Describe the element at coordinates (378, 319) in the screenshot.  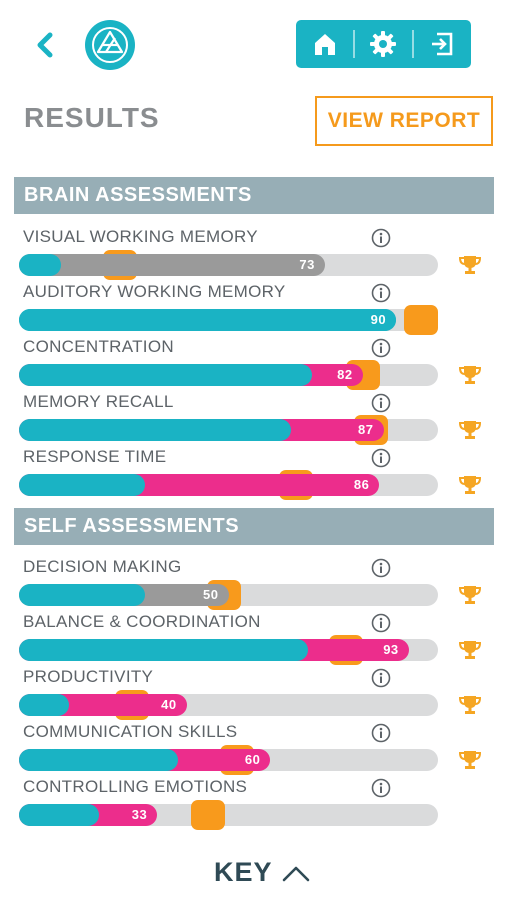
I see `score-value: 90` at that location.